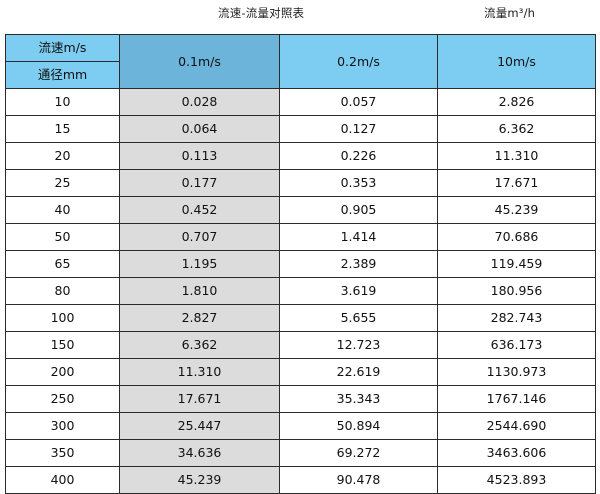  Describe the element at coordinates (358, 345) in the screenshot. I see `cell-flow-02: 12.723` at that location.